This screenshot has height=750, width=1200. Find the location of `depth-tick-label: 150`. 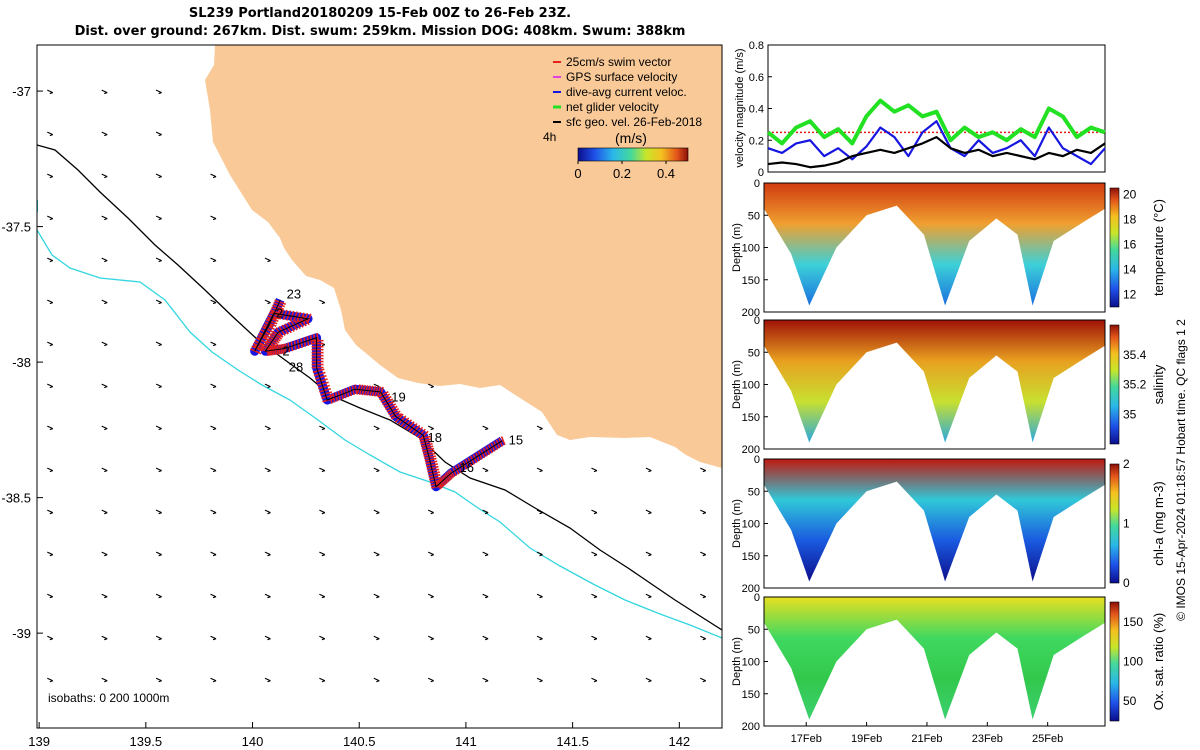

depth-tick-label: 150 is located at coordinates (751, 557).